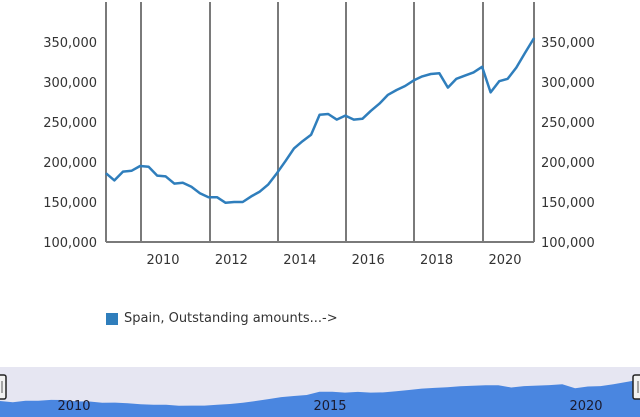 The image size is (640, 417). What do you see at coordinates (231, 260) in the screenshot?
I see `svg-text: 2012` at bounding box center [231, 260].